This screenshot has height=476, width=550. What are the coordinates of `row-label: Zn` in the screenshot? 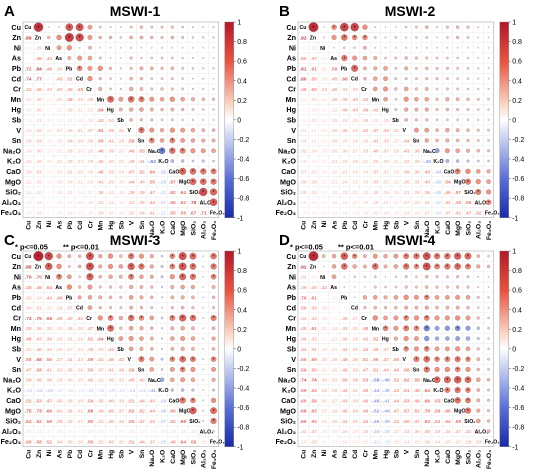 It's located at (291, 266).